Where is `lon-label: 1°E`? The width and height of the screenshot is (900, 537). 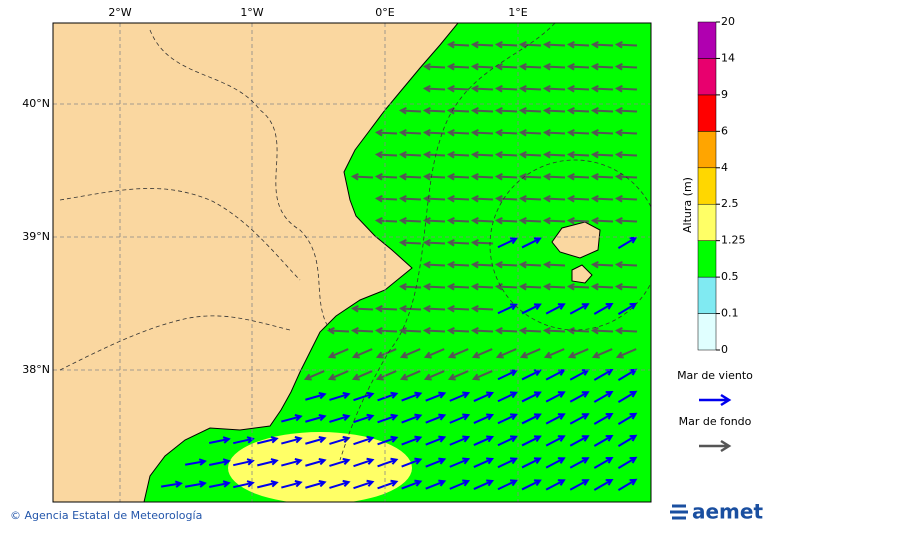 lon-label: 1°E is located at coordinates (517, 12).